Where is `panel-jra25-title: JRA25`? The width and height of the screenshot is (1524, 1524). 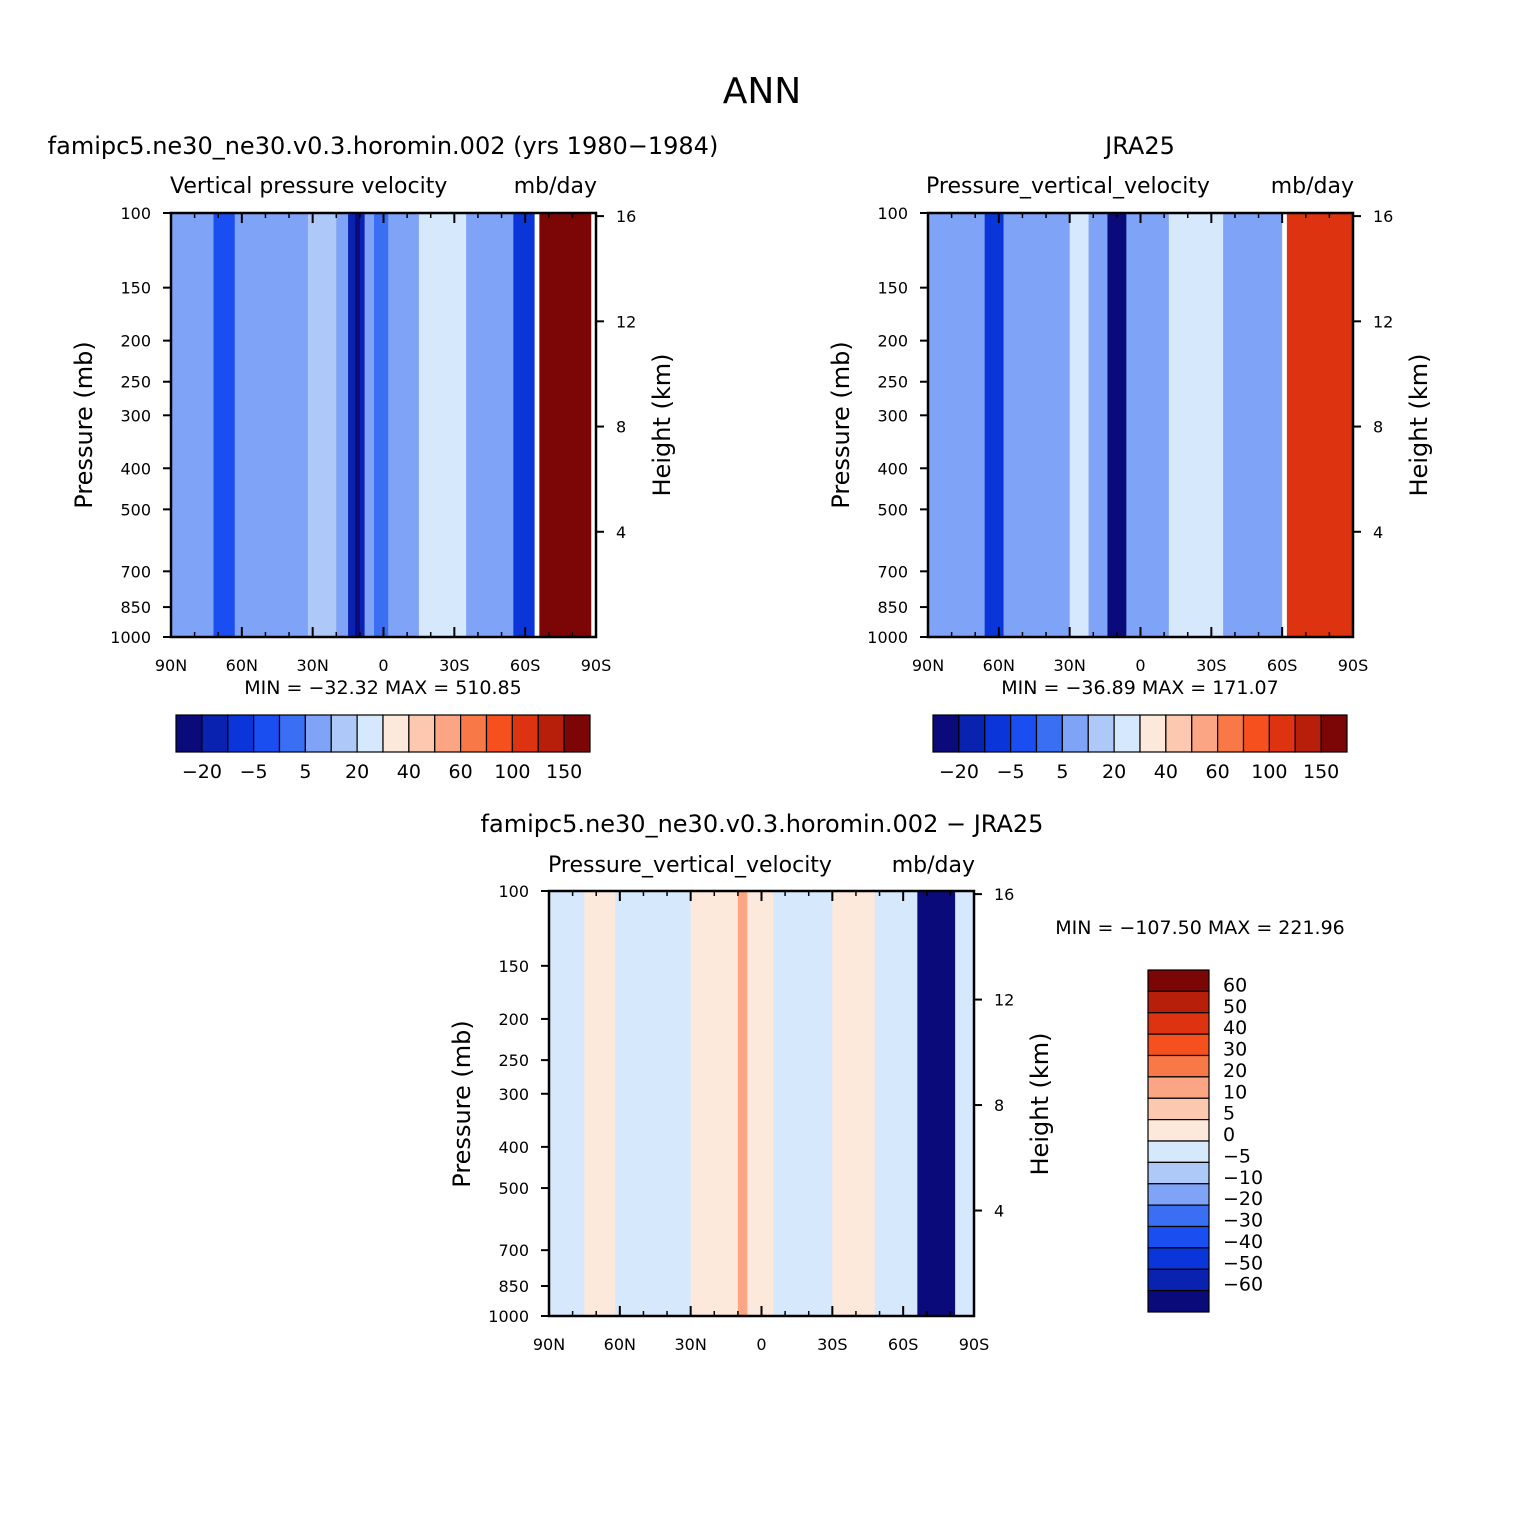 panel-jra25-title: JRA25 is located at coordinates (1139, 146).